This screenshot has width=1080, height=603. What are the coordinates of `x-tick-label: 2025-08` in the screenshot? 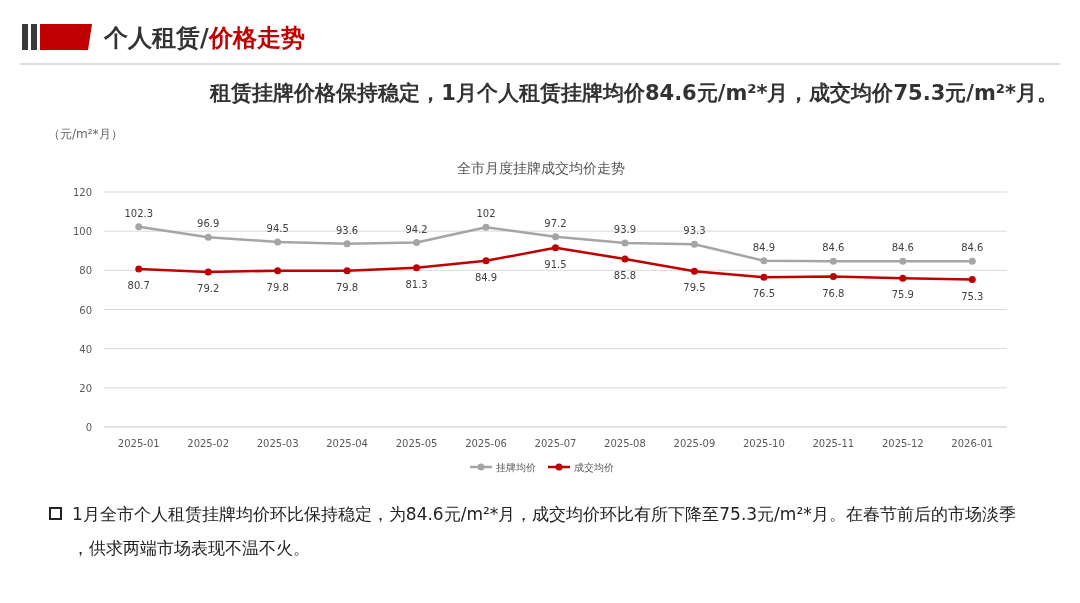 It's located at (625, 443).